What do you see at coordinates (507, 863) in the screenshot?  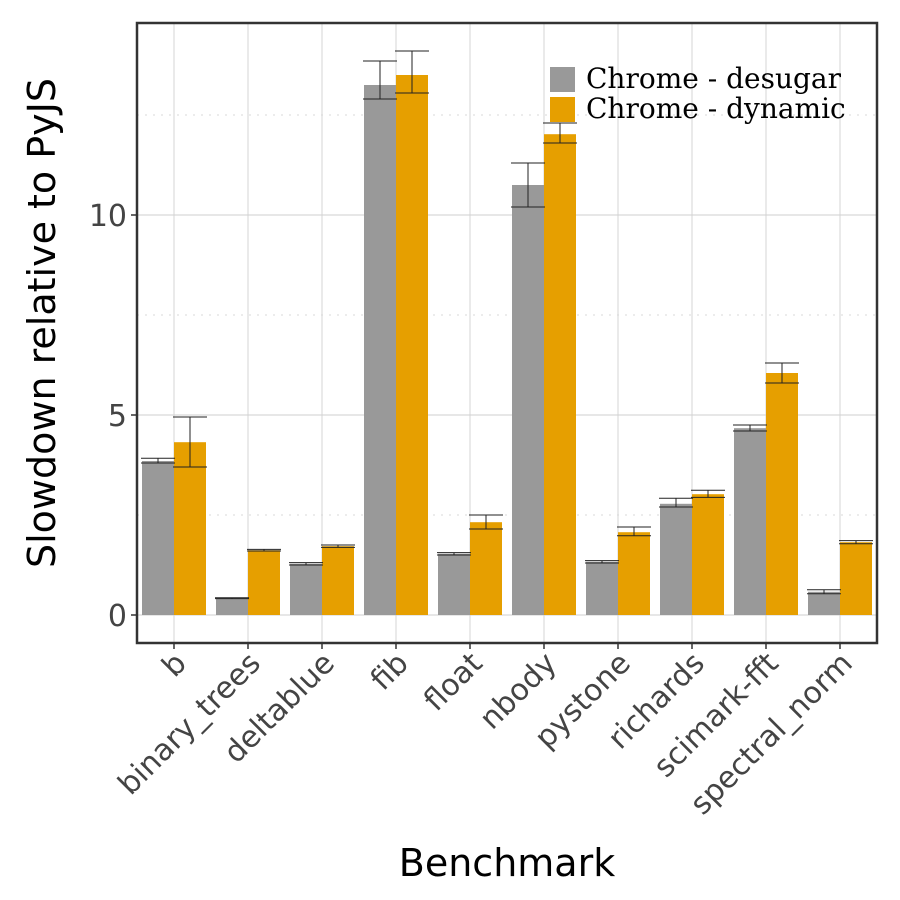 I see `x-axis-title: Benchmark` at bounding box center [507, 863].